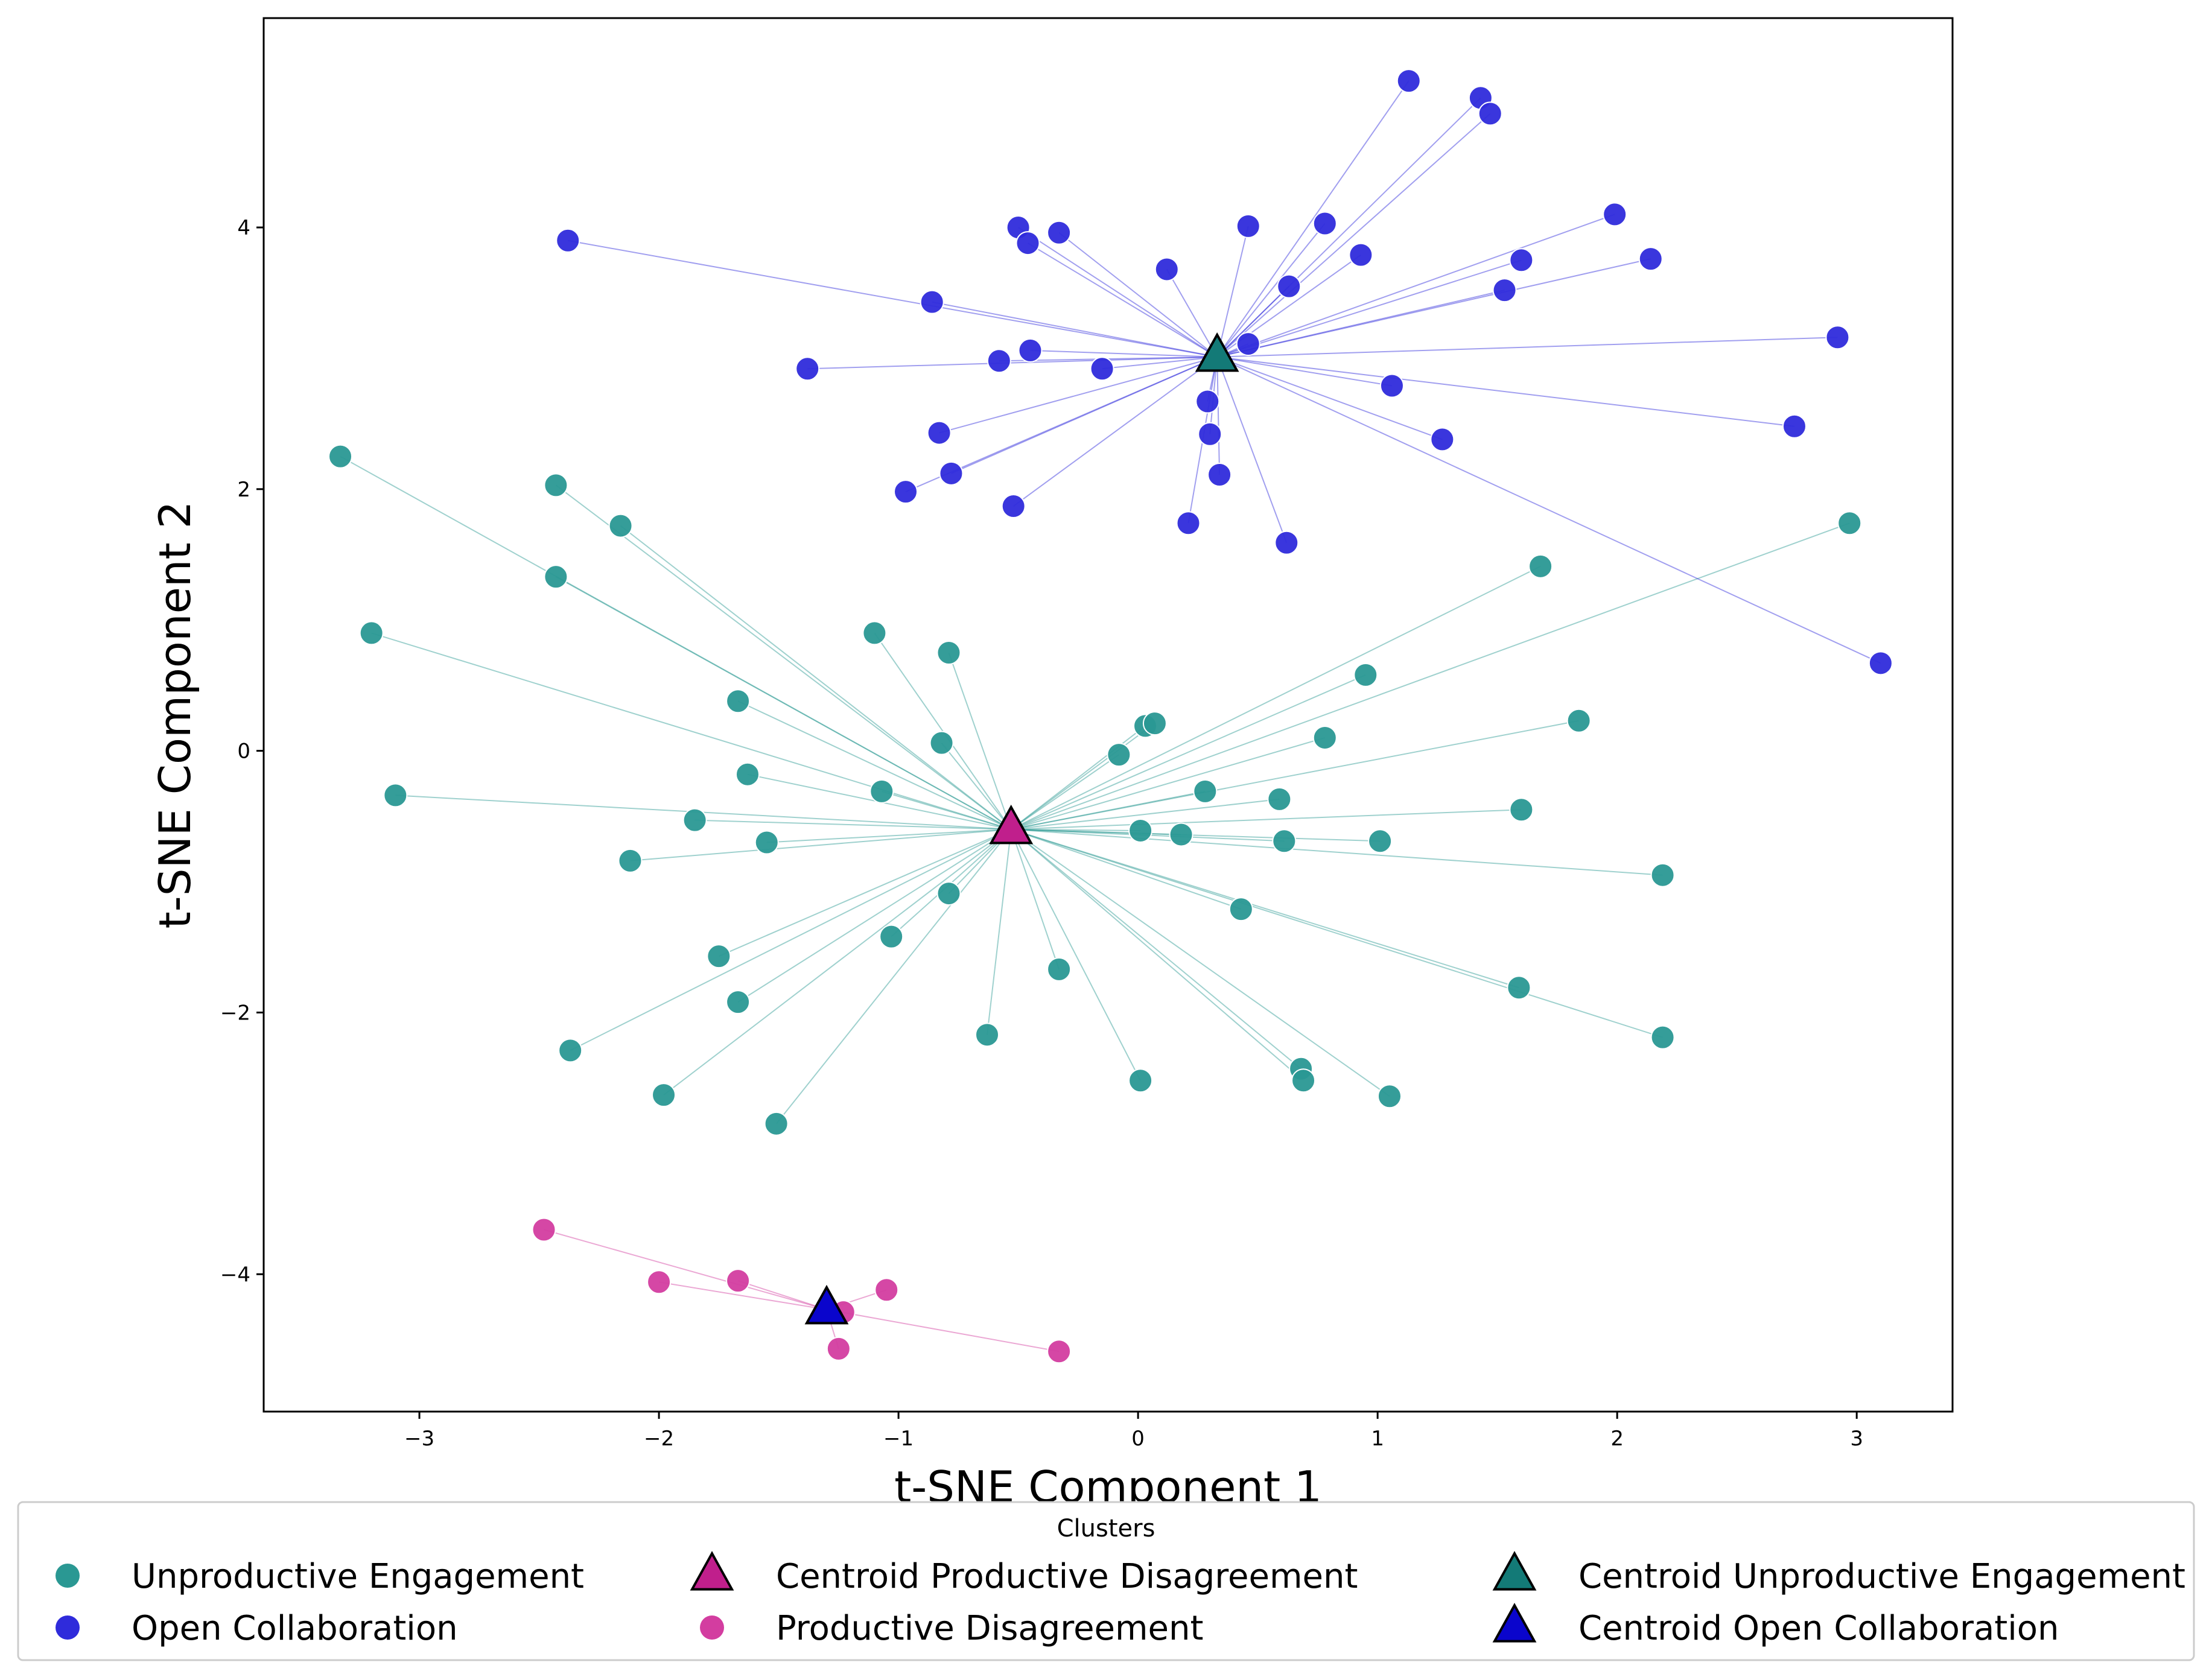  I want to click on x-tick-label: 0, so click(1138, 1439).